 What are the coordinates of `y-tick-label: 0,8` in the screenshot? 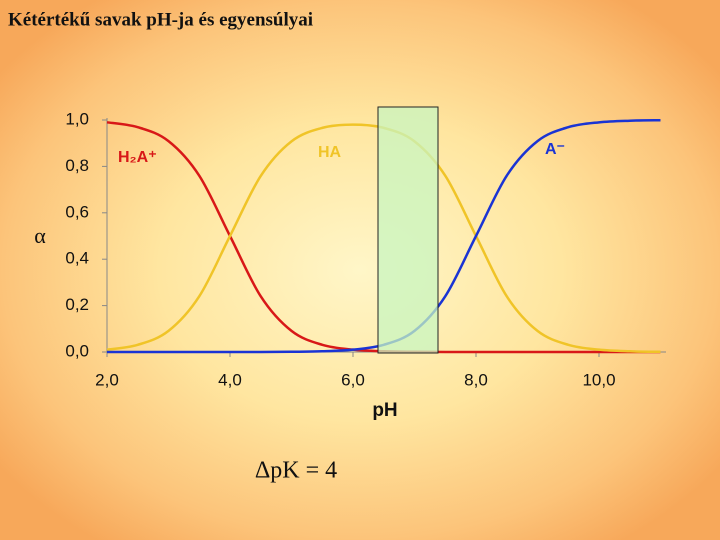 It's located at (77, 165).